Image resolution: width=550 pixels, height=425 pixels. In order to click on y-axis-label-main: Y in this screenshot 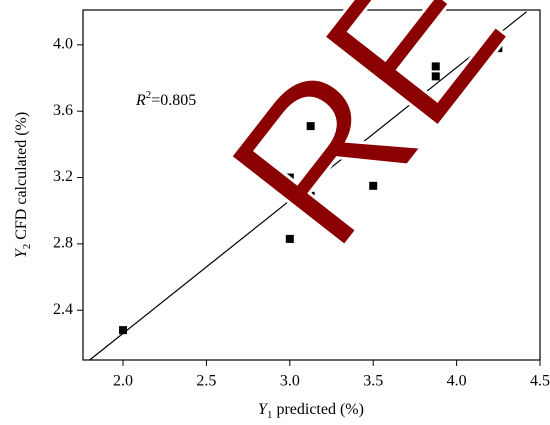, I will do `click(21, 252)`.